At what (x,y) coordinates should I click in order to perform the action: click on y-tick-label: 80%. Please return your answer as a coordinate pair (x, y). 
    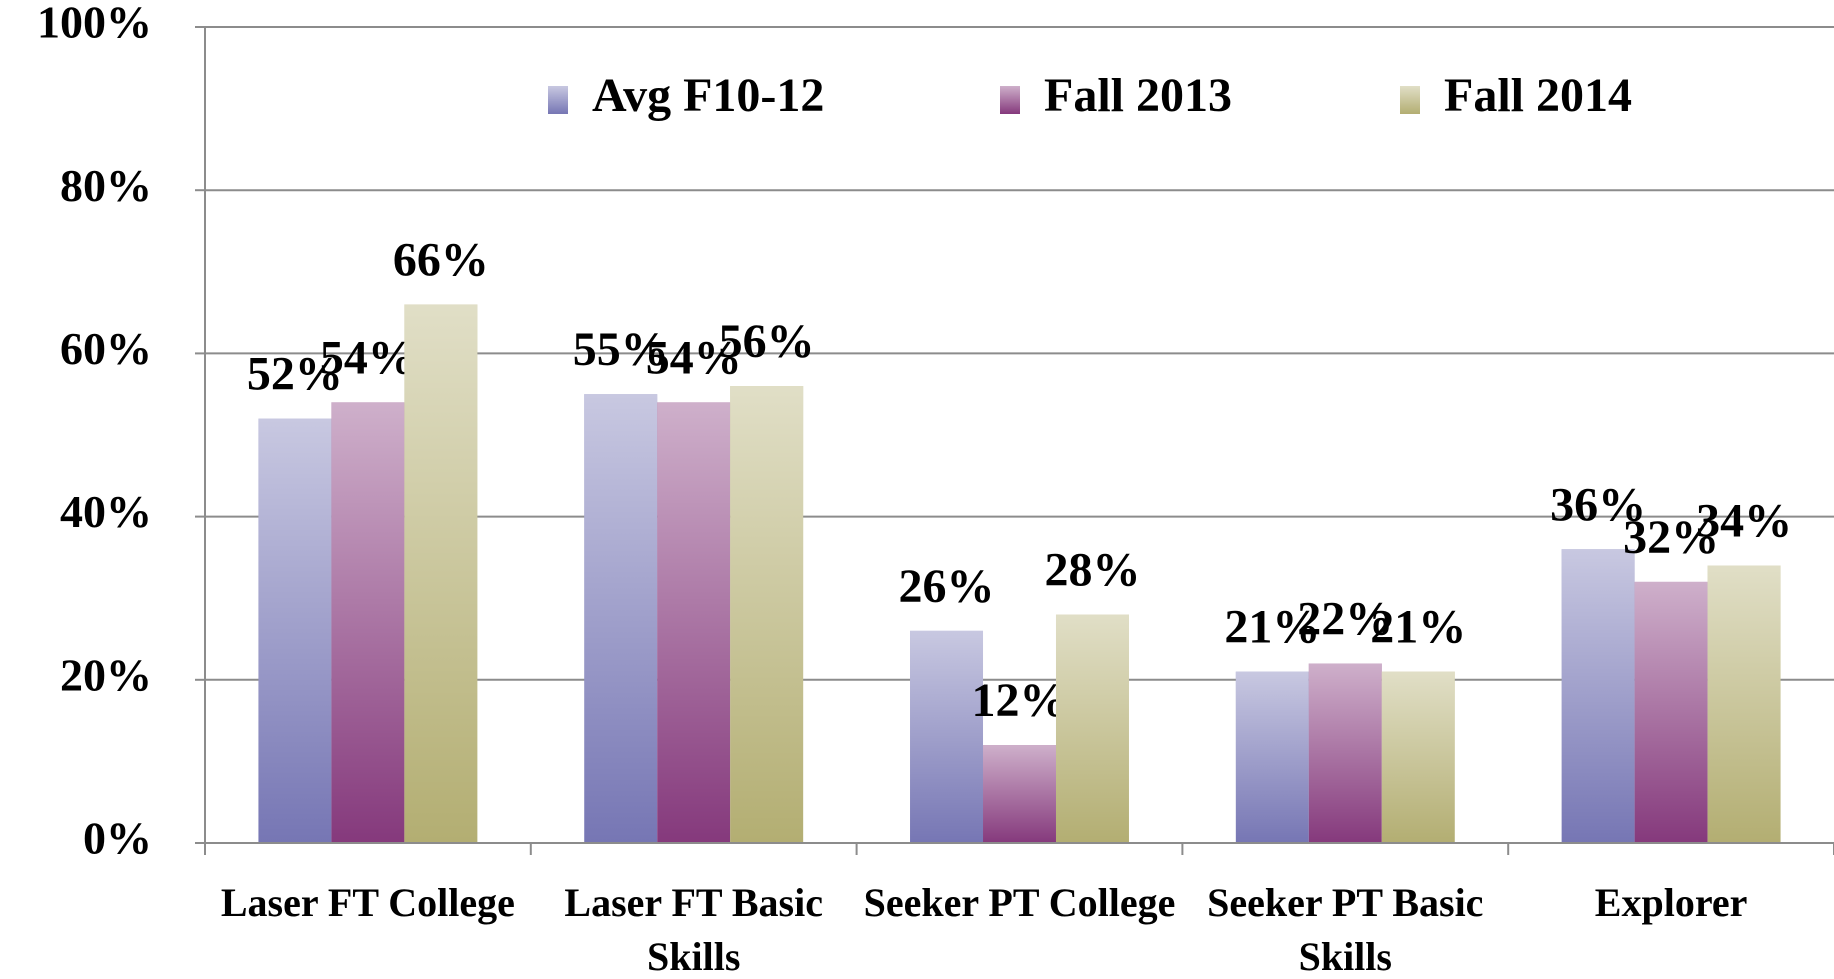
    Looking at the image, I should click on (106, 185).